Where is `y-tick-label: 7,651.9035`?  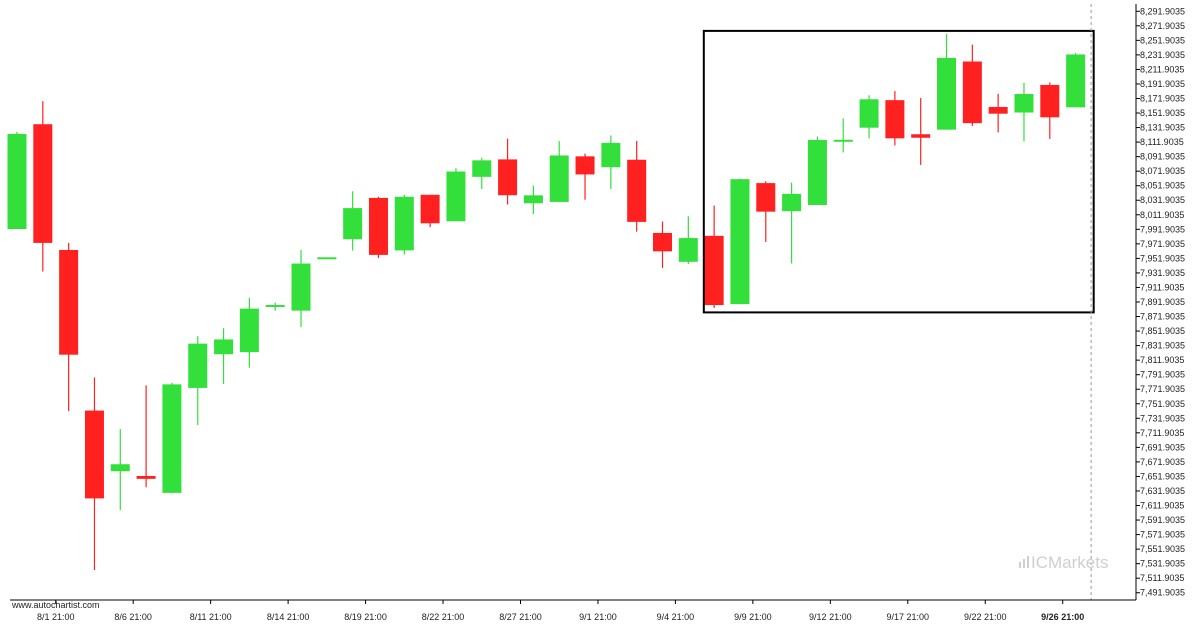
y-tick-label: 7,651.9035 is located at coordinates (1162, 476).